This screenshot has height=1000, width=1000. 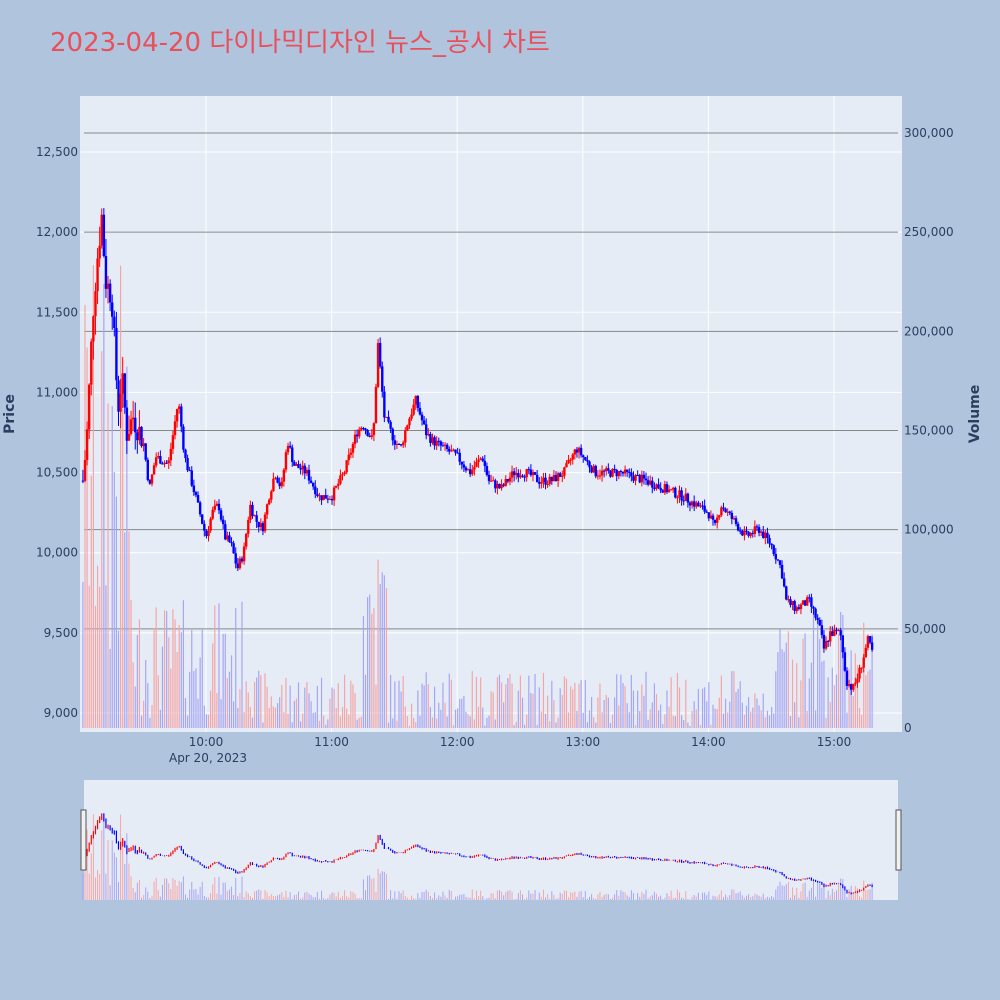 What do you see at coordinates (929, 530) in the screenshot?
I see `volume-tick-label: 100,000` at bounding box center [929, 530].